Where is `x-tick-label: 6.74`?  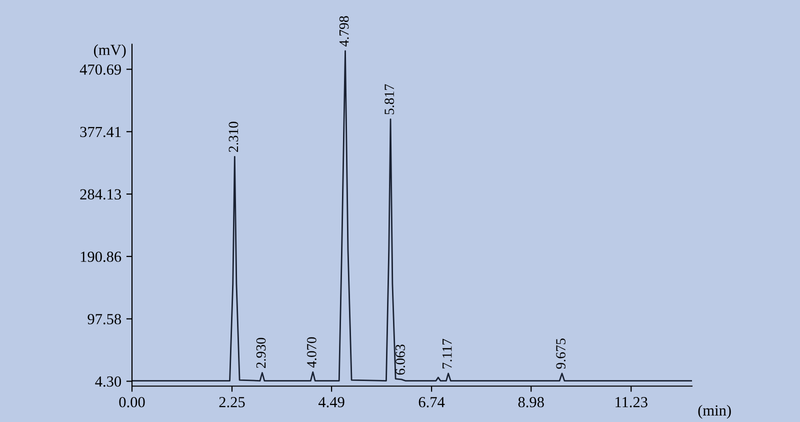 x-tick-label: 6.74 is located at coordinates (431, 402).